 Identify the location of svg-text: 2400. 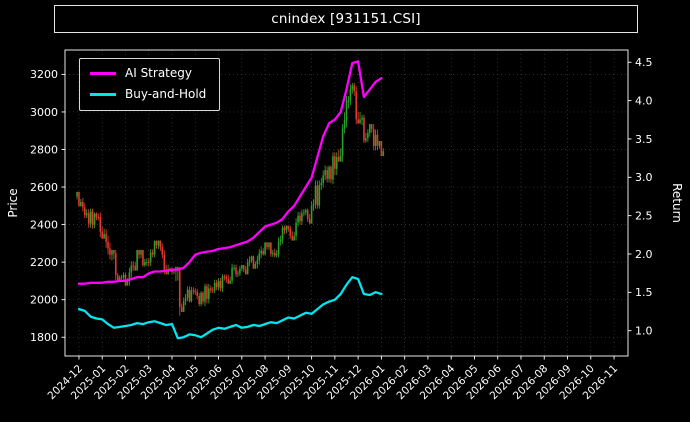
(44, 224).